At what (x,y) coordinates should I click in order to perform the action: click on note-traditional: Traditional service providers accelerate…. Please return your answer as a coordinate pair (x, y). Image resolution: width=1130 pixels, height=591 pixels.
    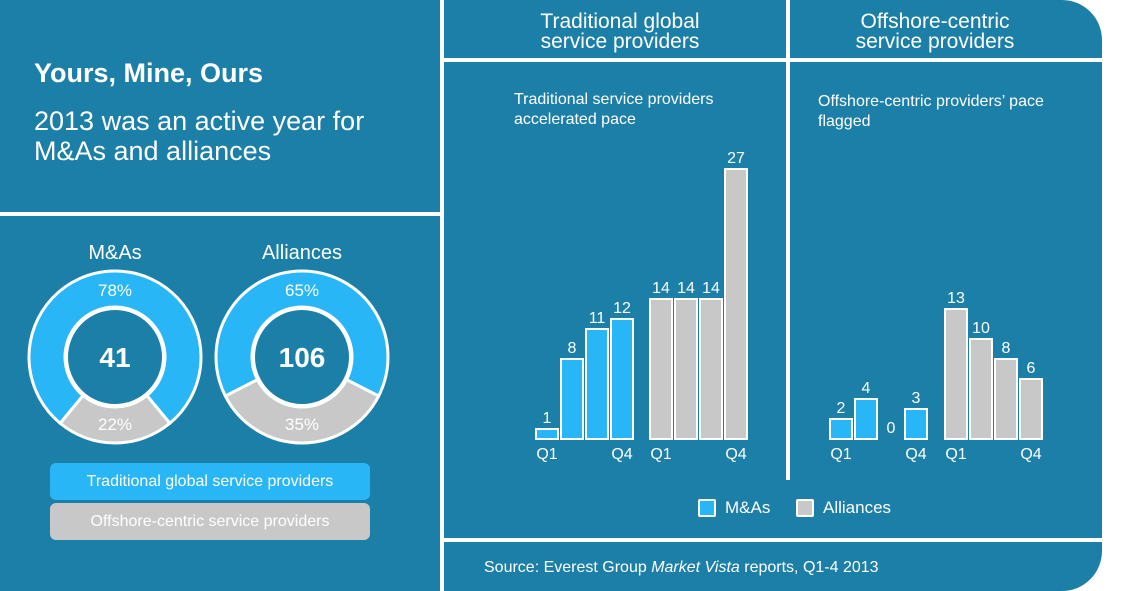
    Looking at the image, I should click on (614, 109).